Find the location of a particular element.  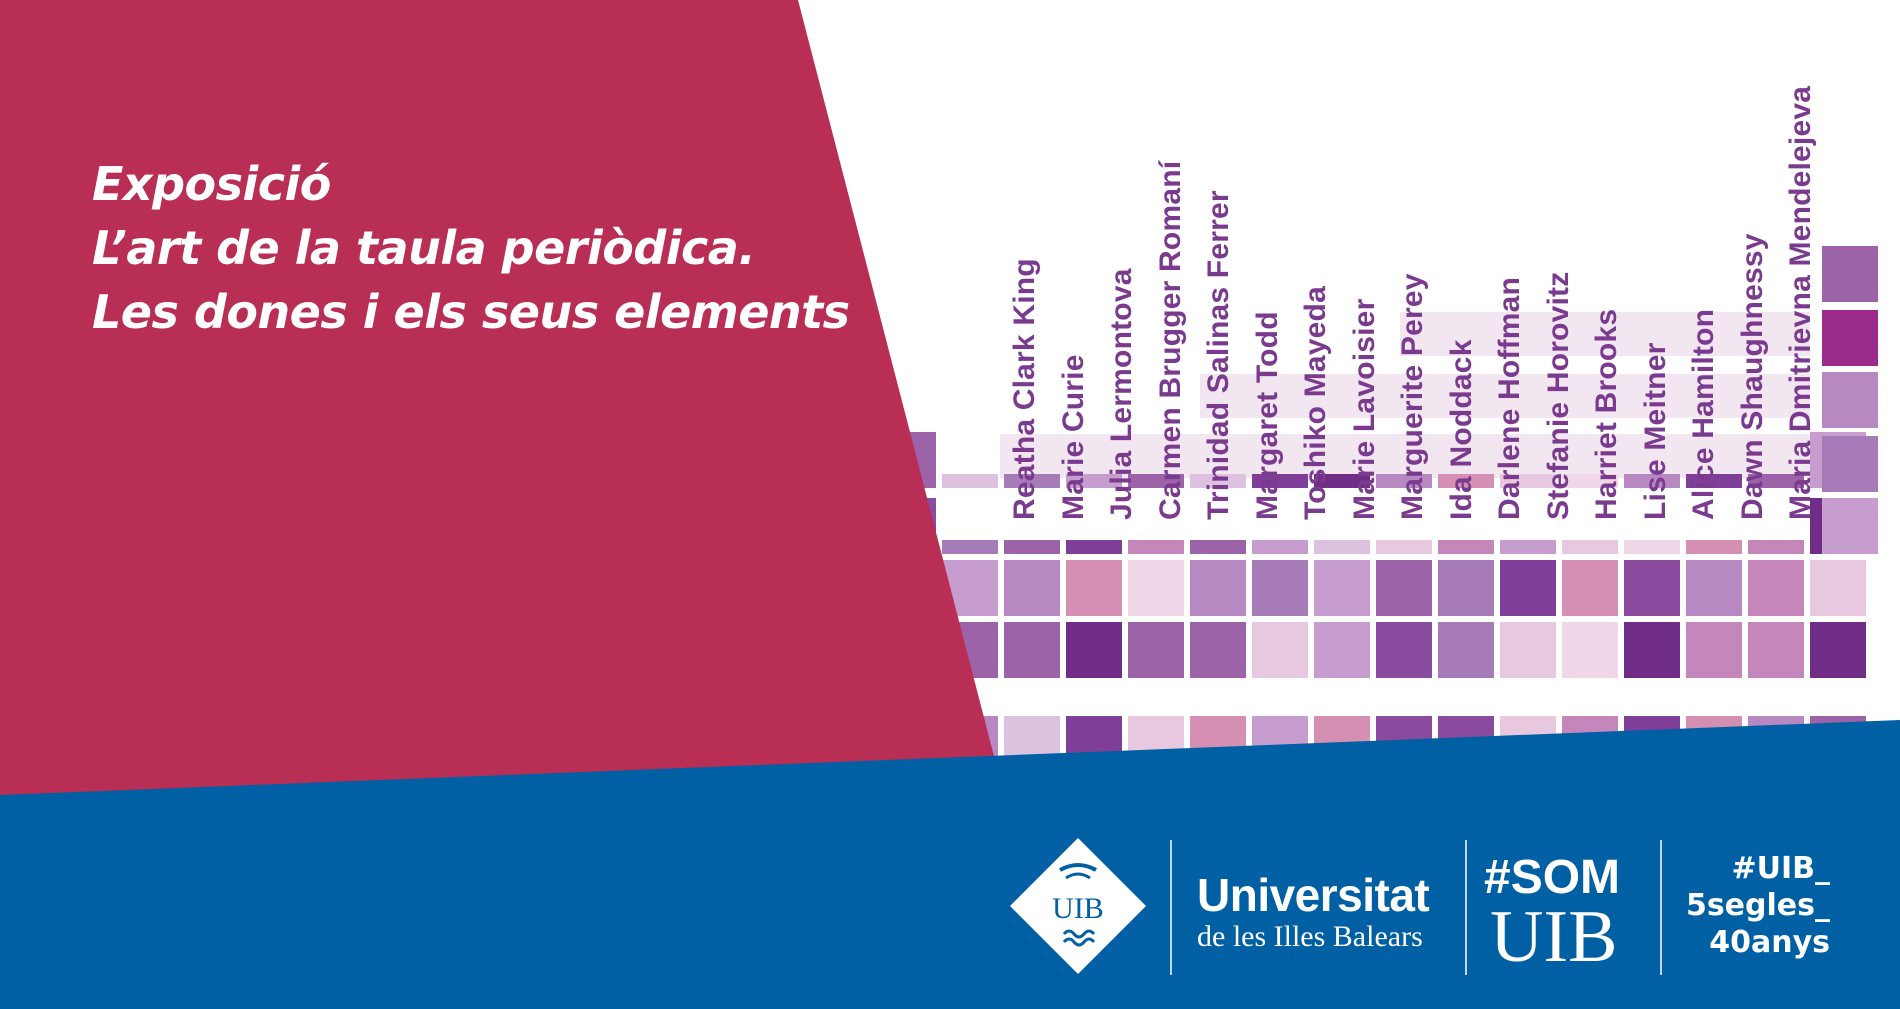

hashtag-line-1: #UIB_ is located at coordinates (1780, 868).